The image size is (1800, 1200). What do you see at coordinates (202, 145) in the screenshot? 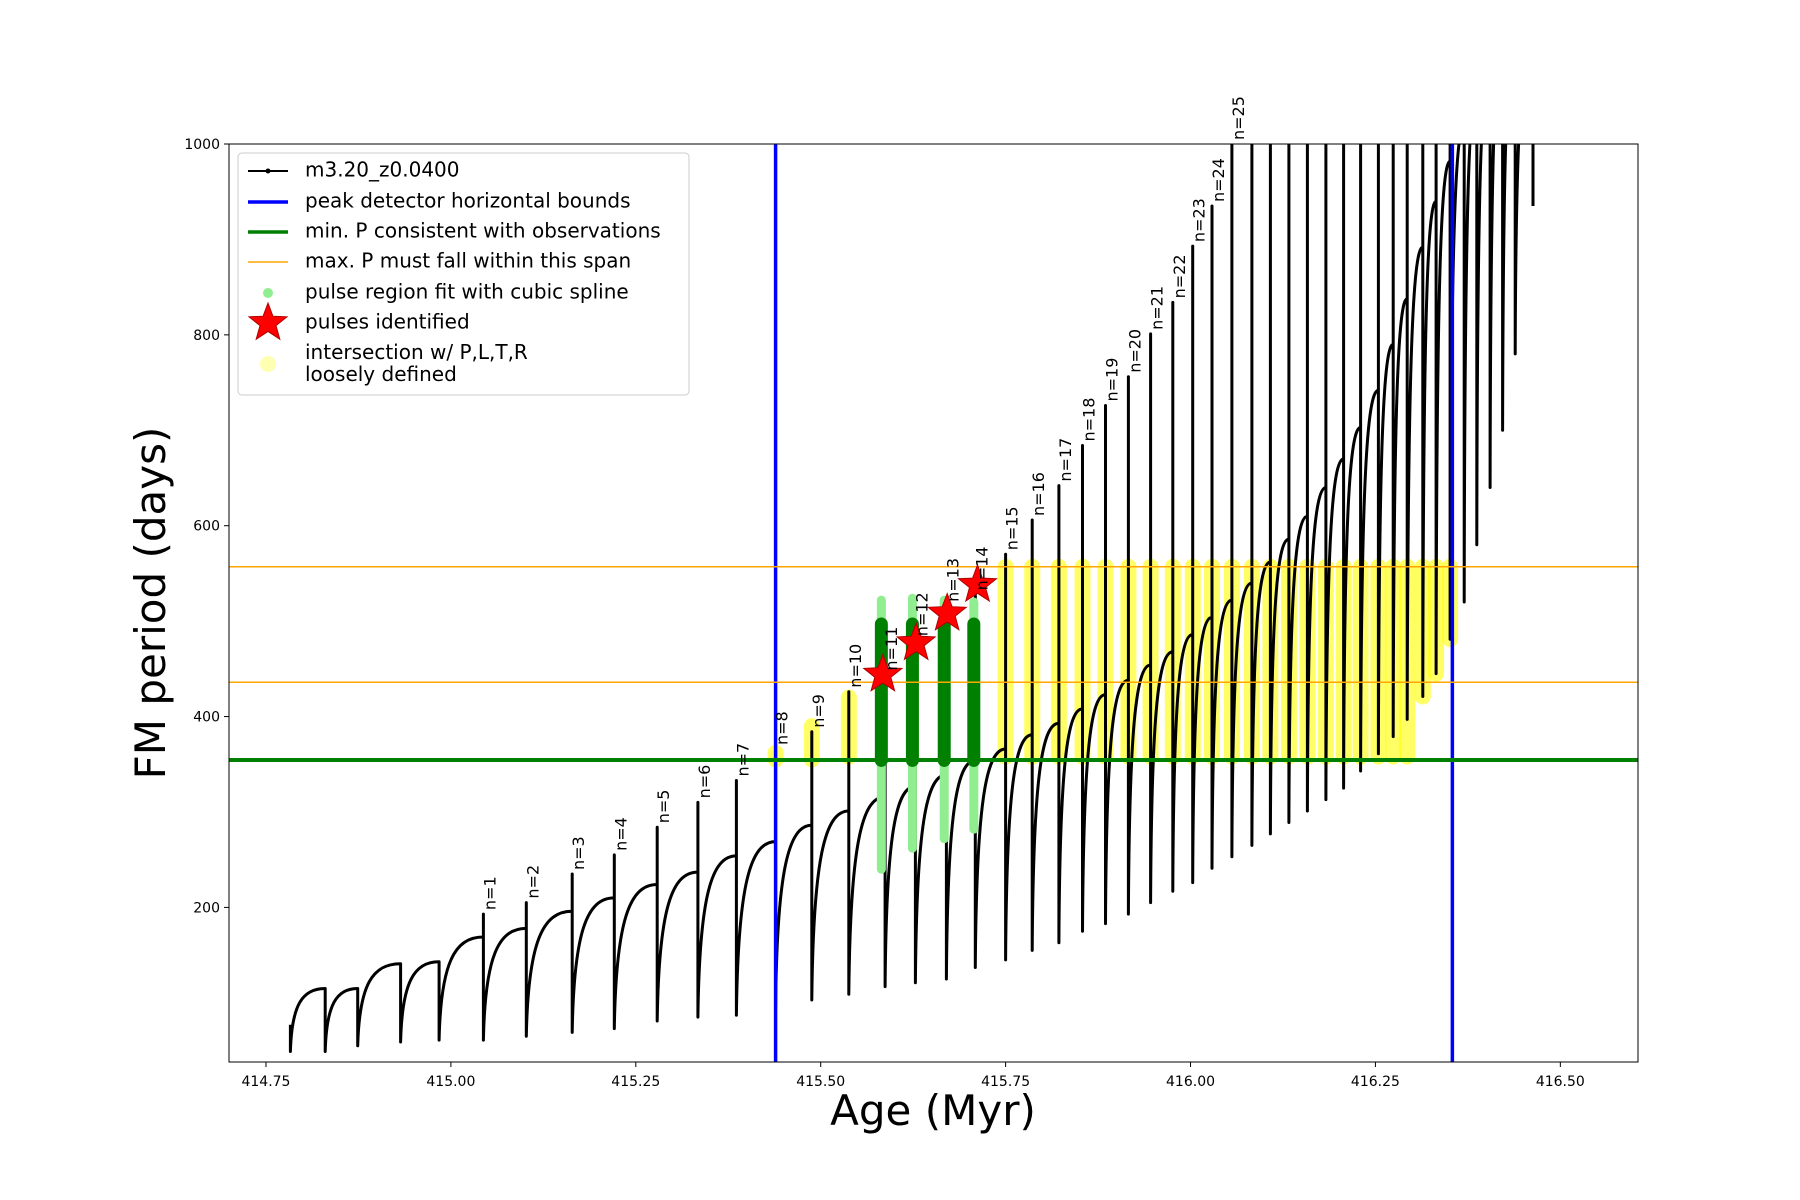
I see `y-tick-label: 1000` at bounding box center [202, 145].